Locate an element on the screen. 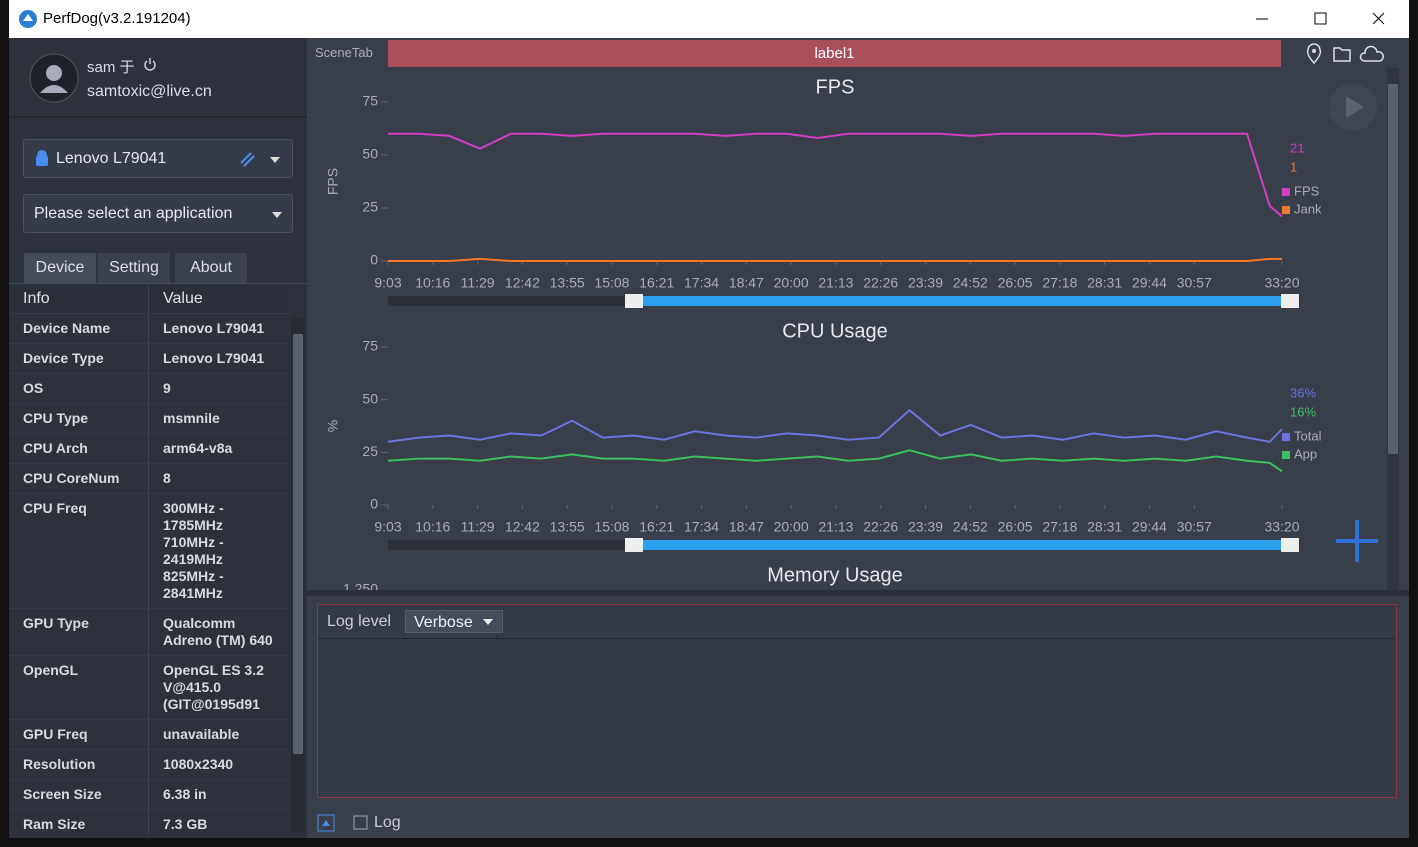 The height and width of the screenshot is (847, 1418). log-level-label: Log level is located at coordinates (359, 621).